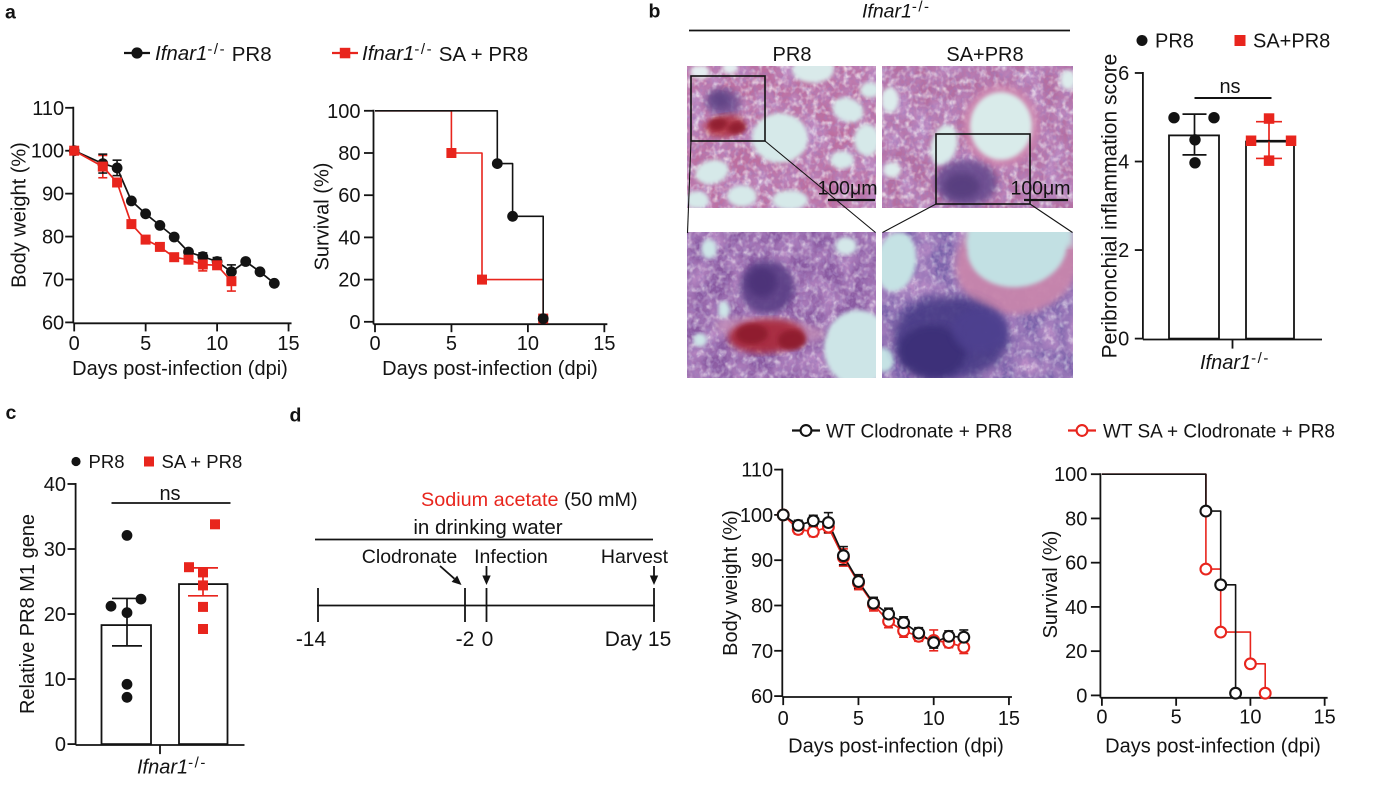 This screenshot has width=1377, height=785. Describe the element at coordinates (1219, 432) in the screenshot. I see `svg-text: WT SA + Clodronate + PR8` at that location.